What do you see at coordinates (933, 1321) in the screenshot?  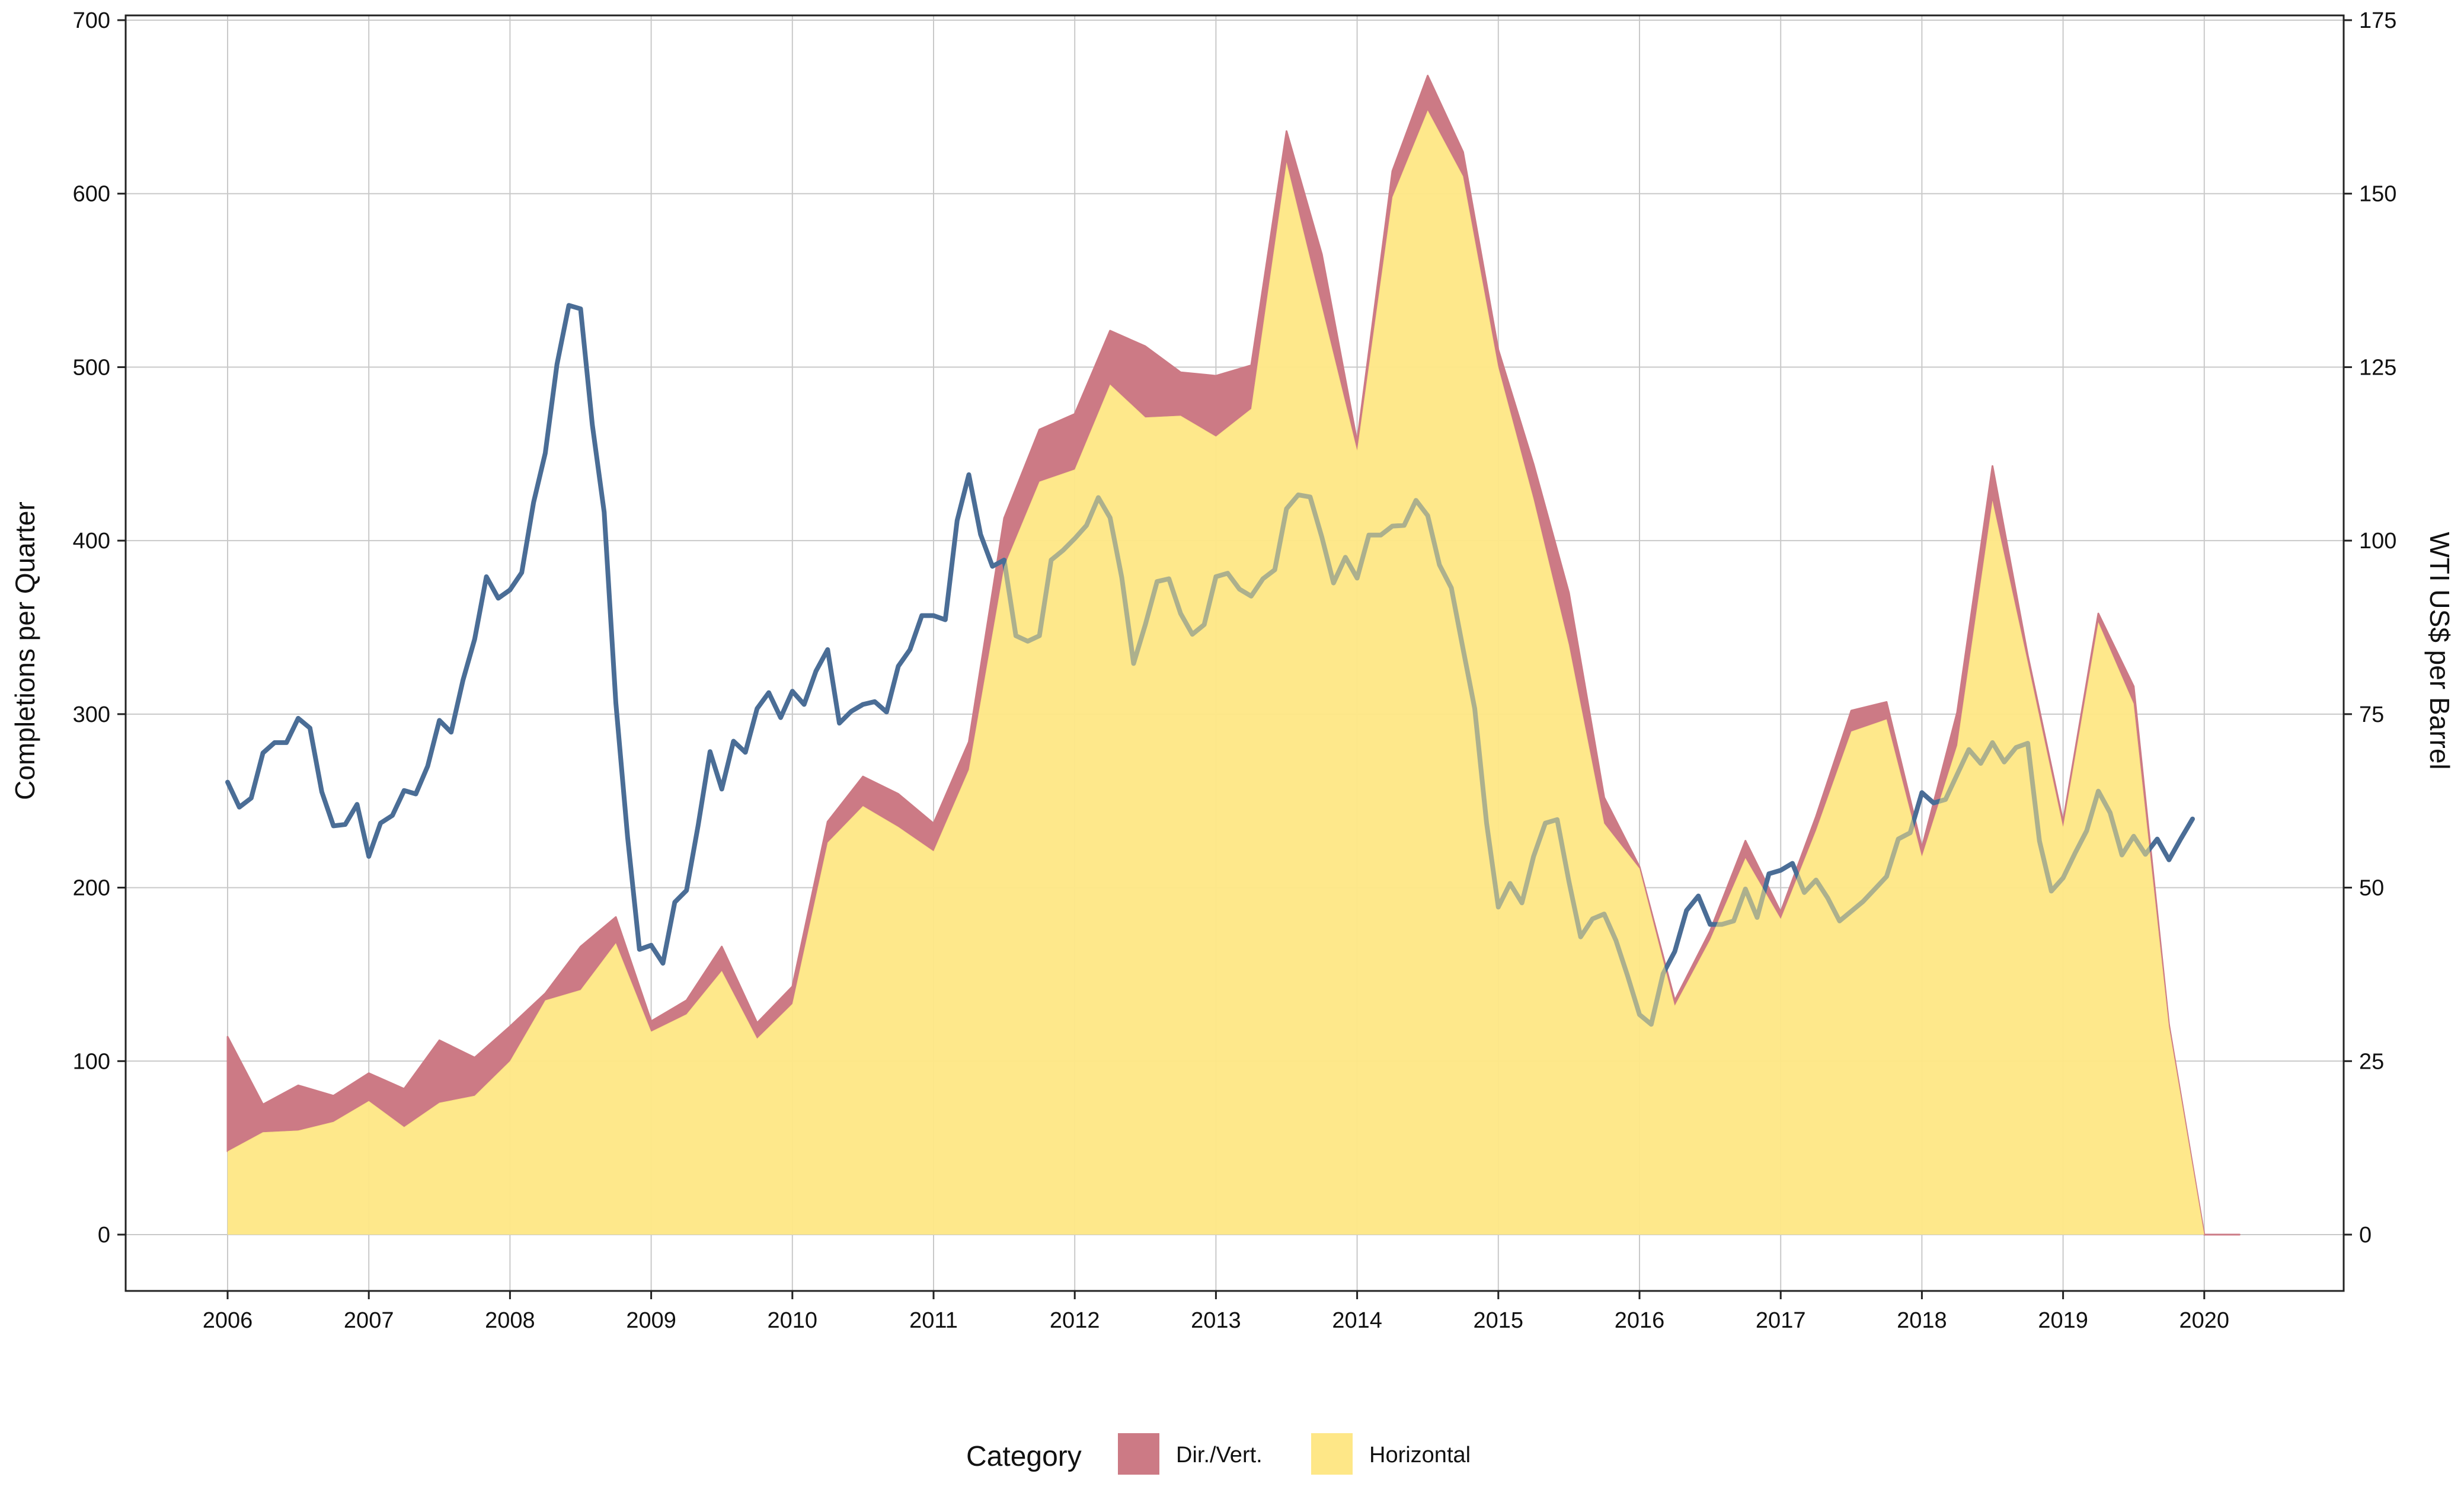 I see `x-tick-label: 2011` at bounding box center [933, 1321].